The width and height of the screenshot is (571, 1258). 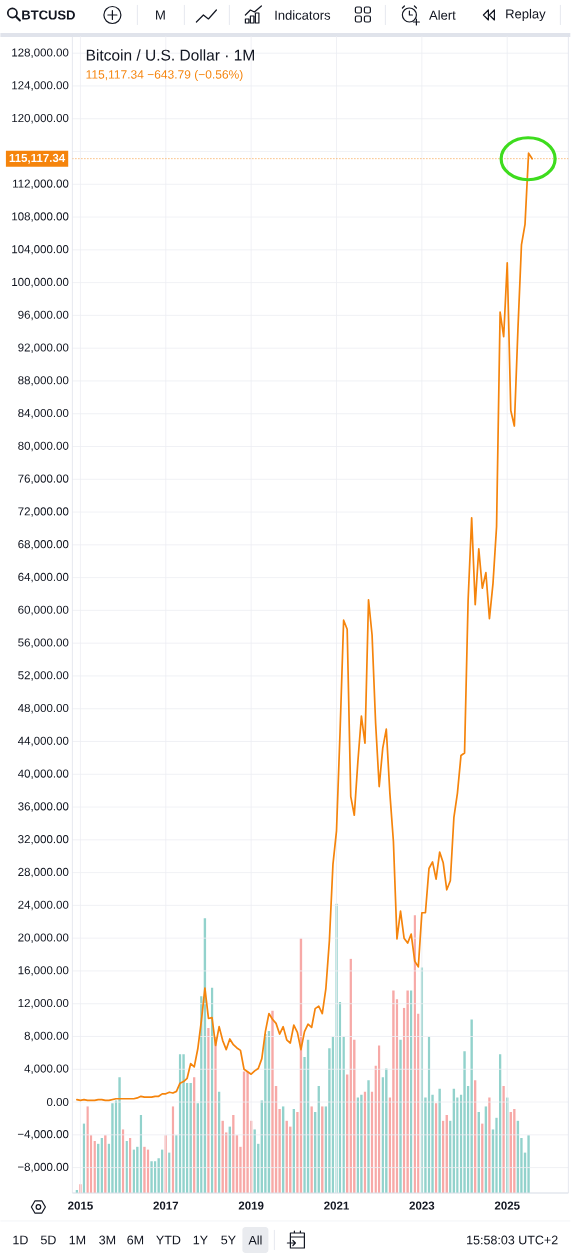 What do you see at coordinates (43, 1167) in the screenshot?
I see `y-tick-label: −8,000.00` at bounding box center [43, 1167].